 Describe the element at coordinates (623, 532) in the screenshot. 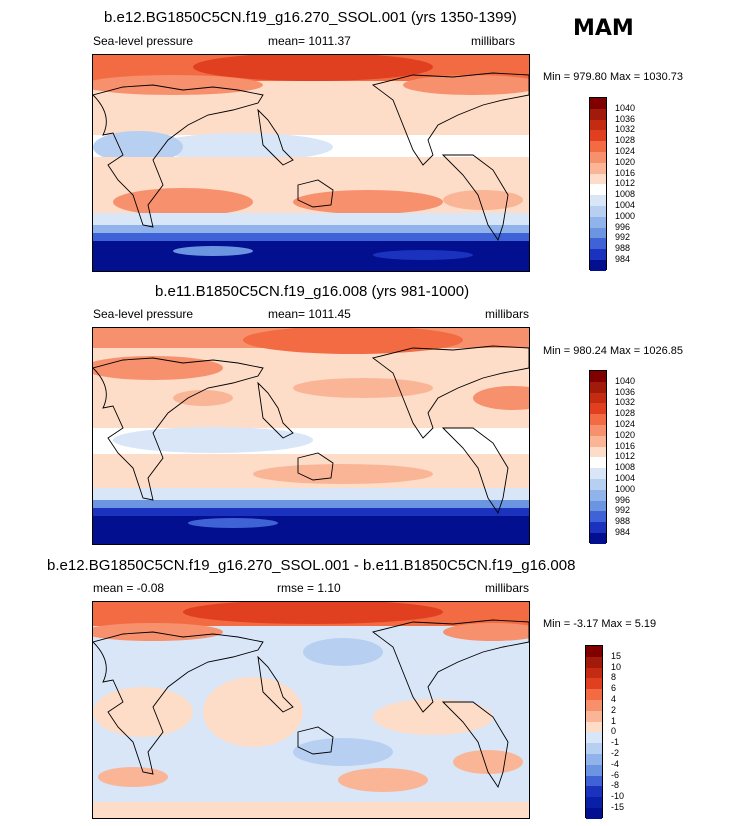

I see `panel2-colorbar-label: 984` at that location.